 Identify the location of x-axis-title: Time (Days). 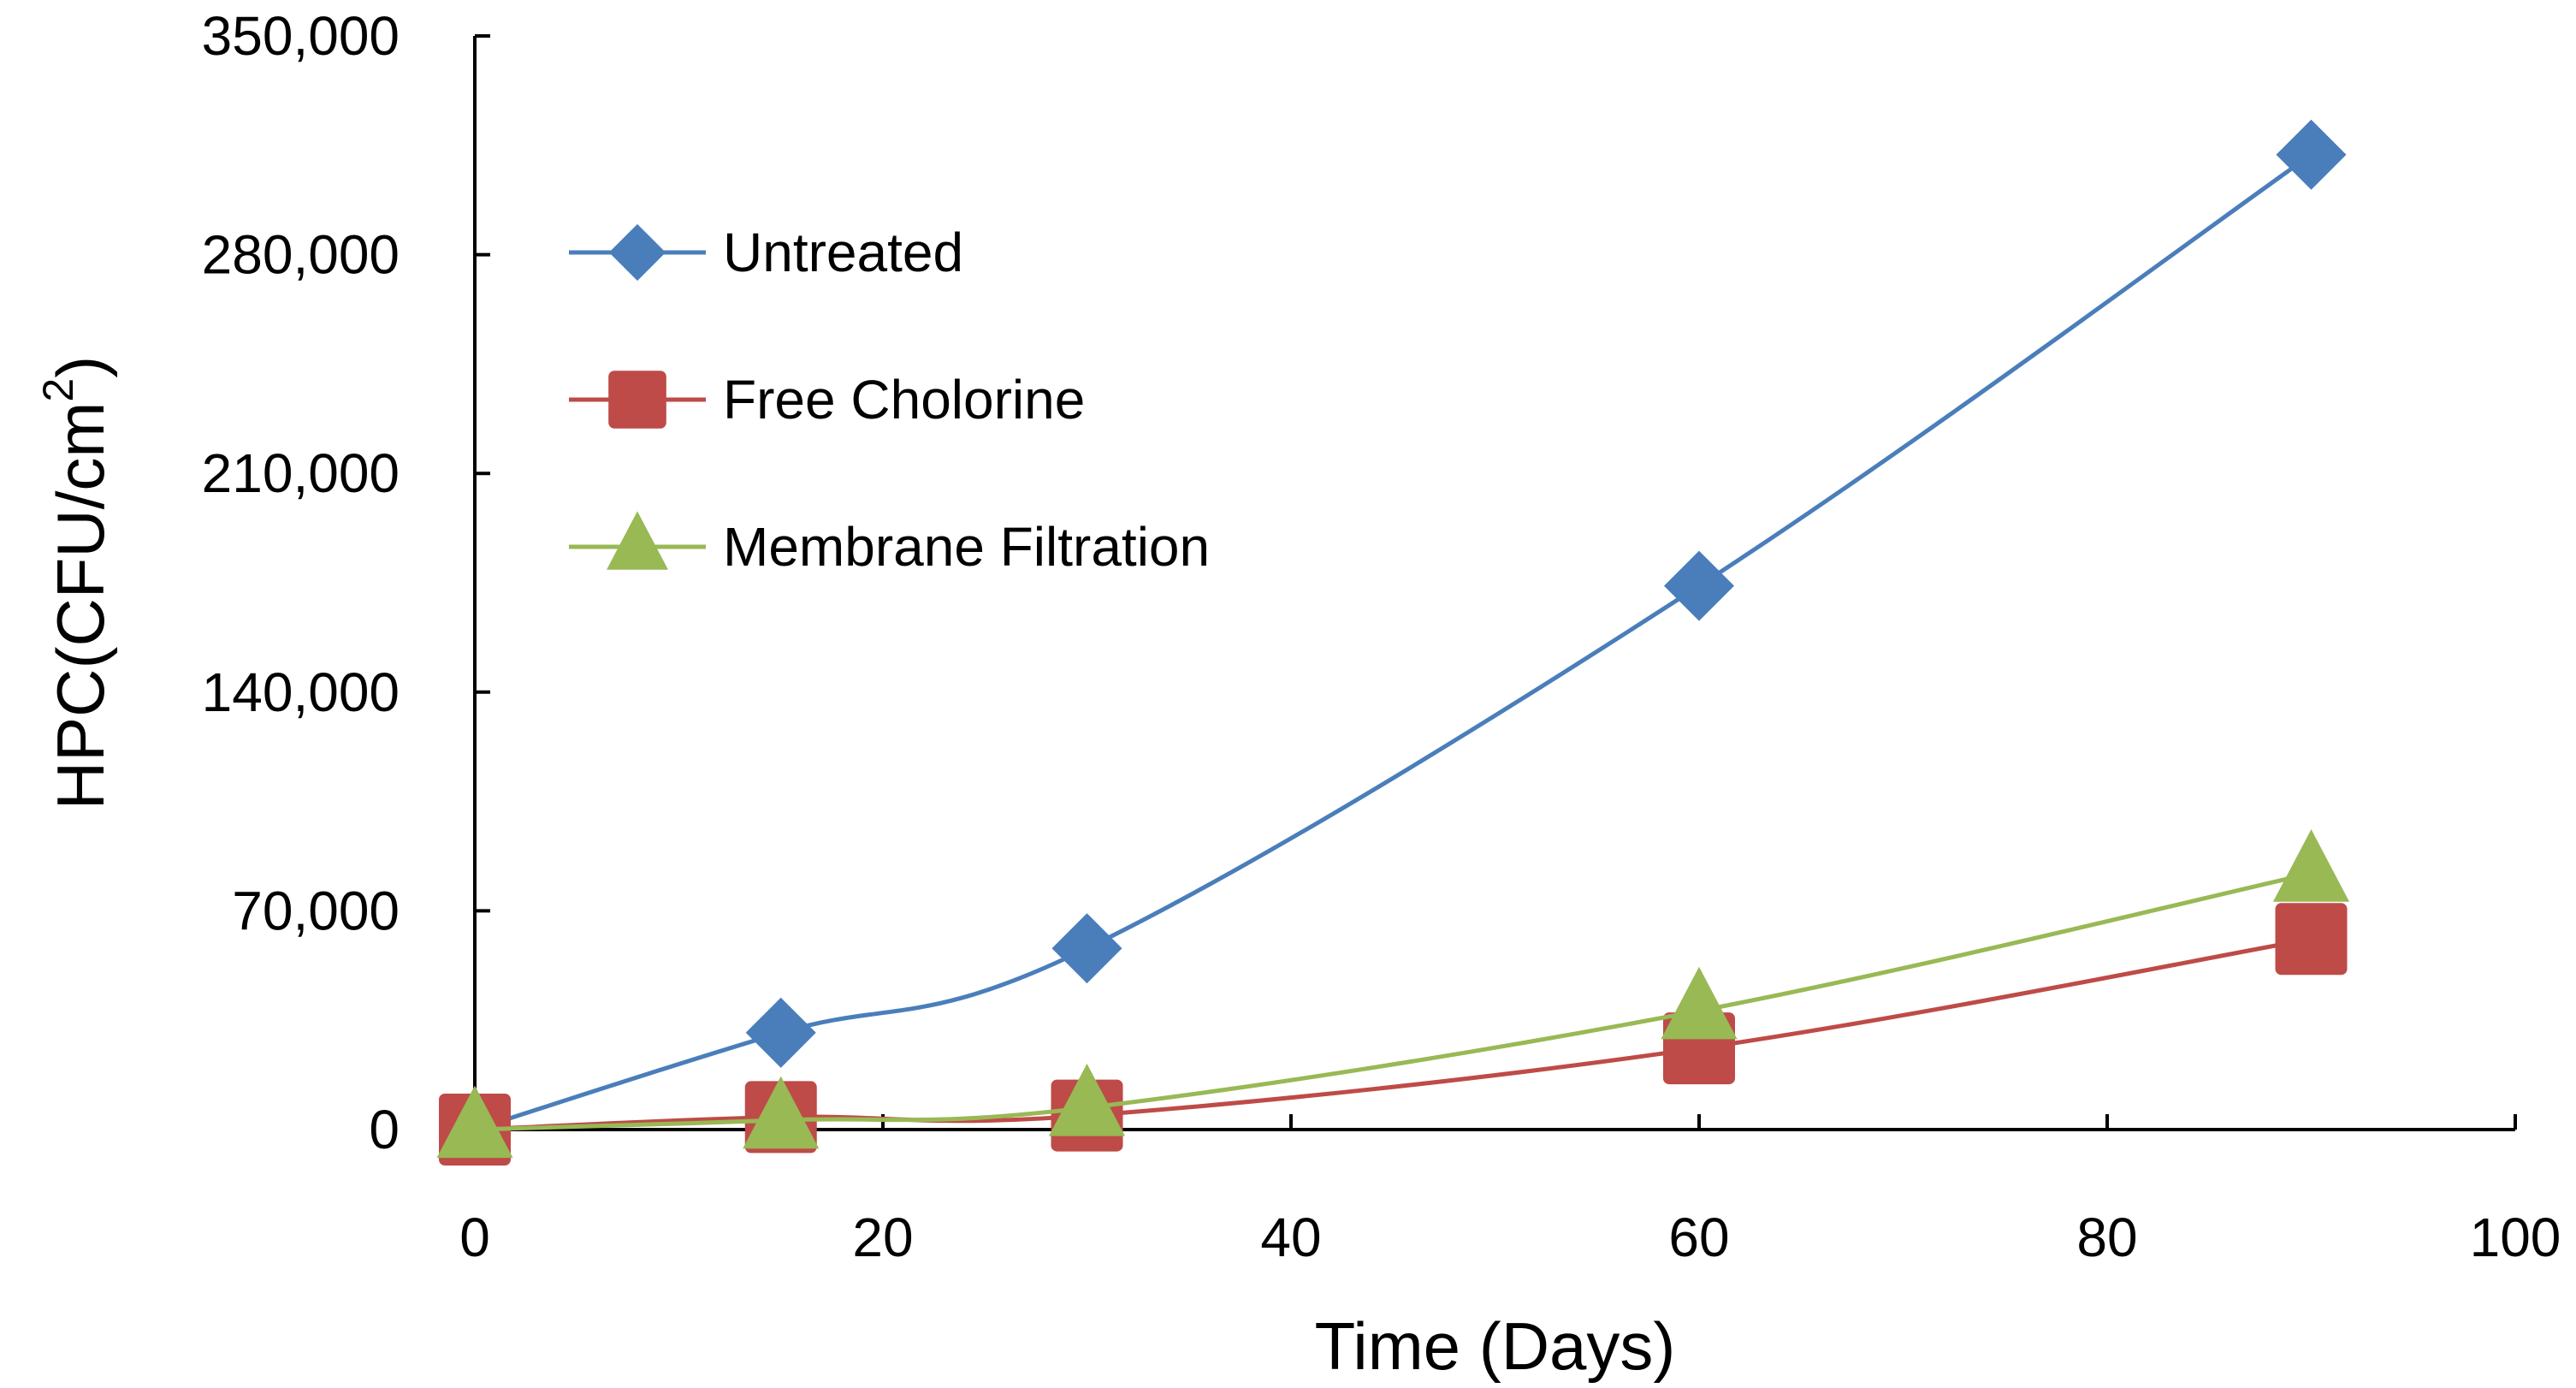
(1495, 1346).